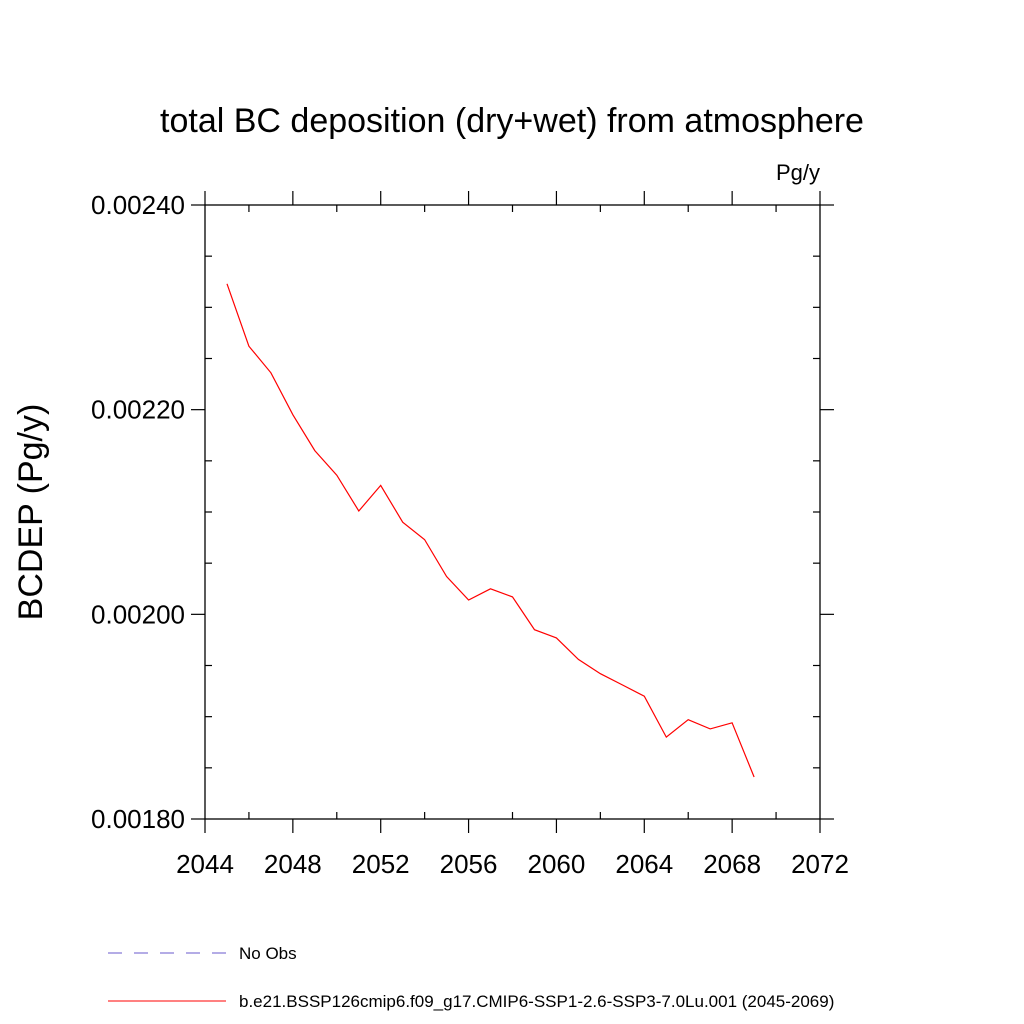 Image resolution: width=1024 pixels, height=1024 pixels. I want to click on legend-label: No Obs, so click(268, 953).